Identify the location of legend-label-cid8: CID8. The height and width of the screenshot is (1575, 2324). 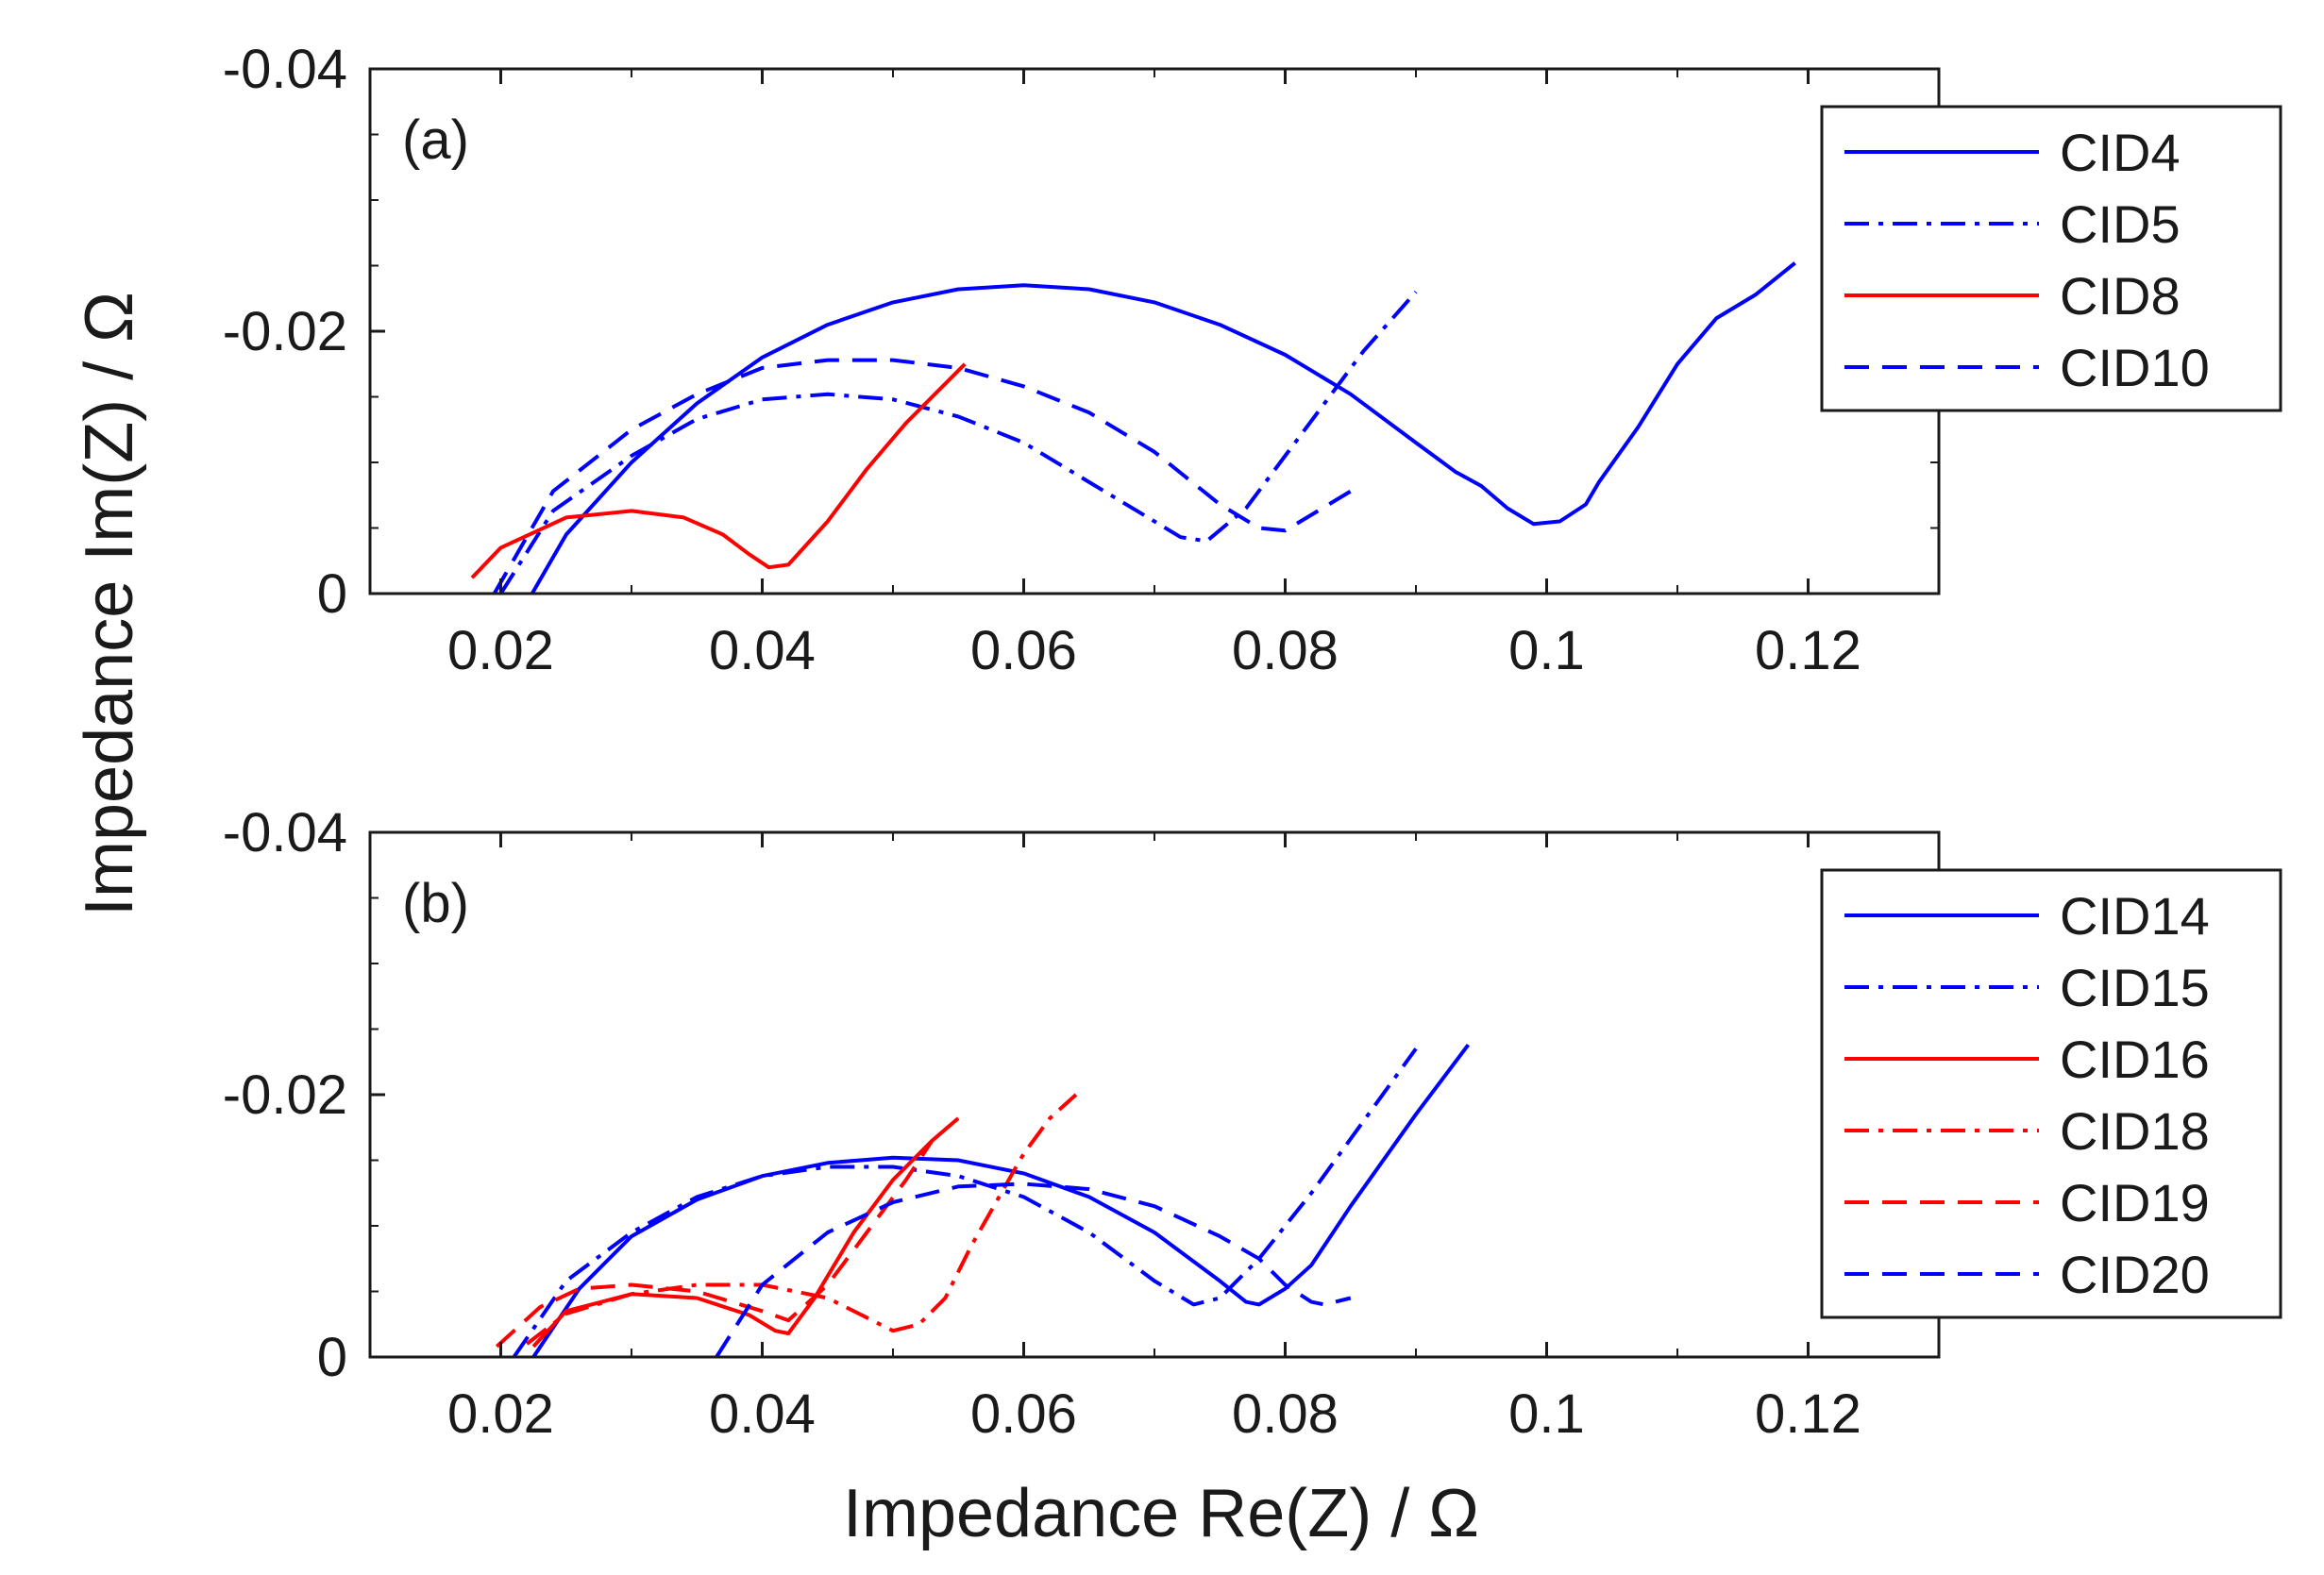
(2120, 296).